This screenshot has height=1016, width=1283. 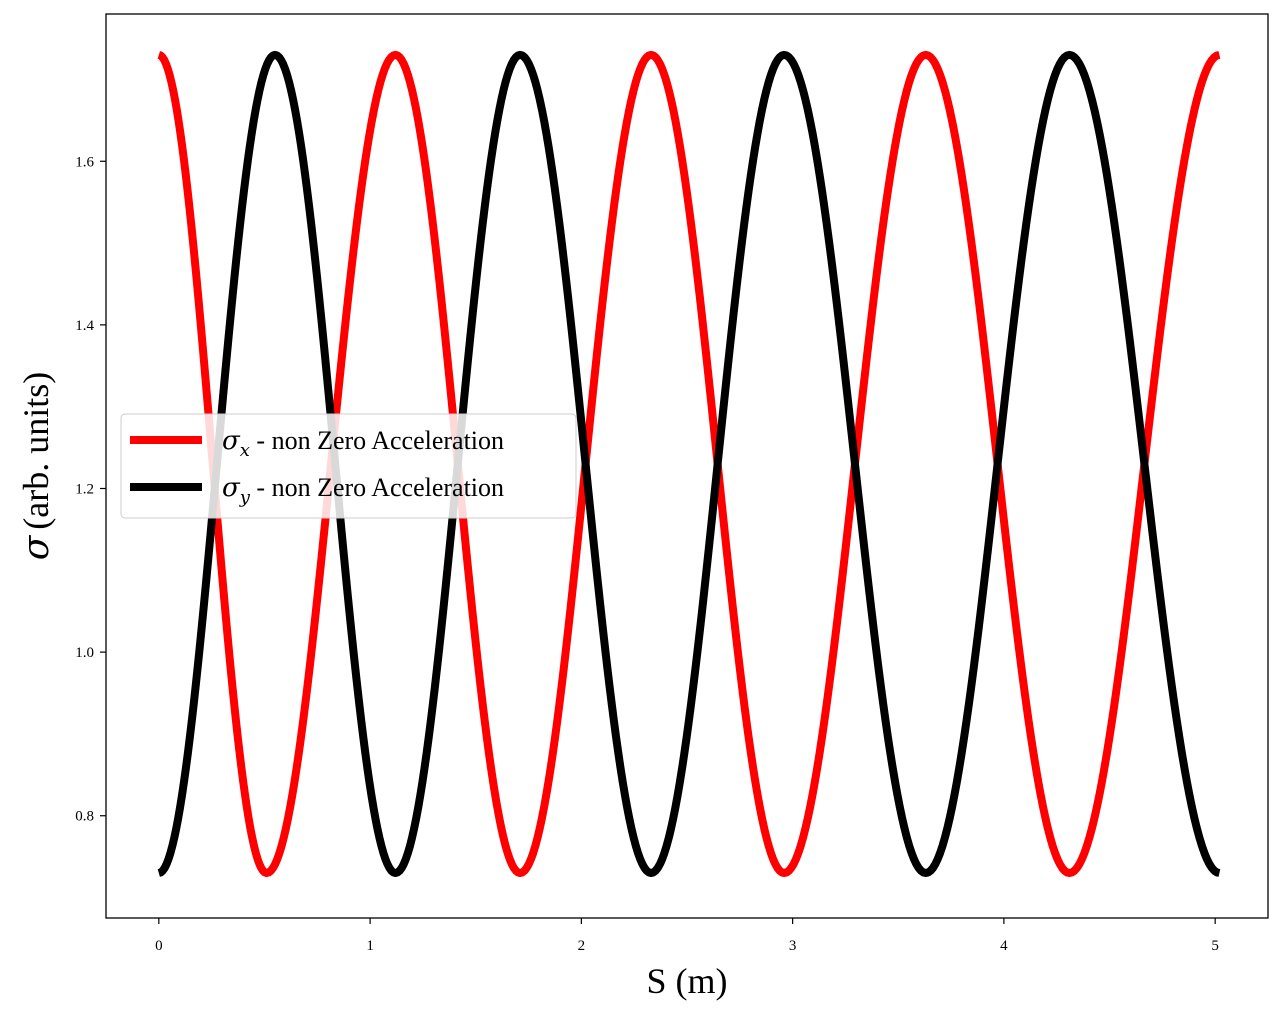 What do you see at coordinates (84, 162) in the screenshot?
I see `y-tick-label: 1.6` at bounding box center [84, 162].